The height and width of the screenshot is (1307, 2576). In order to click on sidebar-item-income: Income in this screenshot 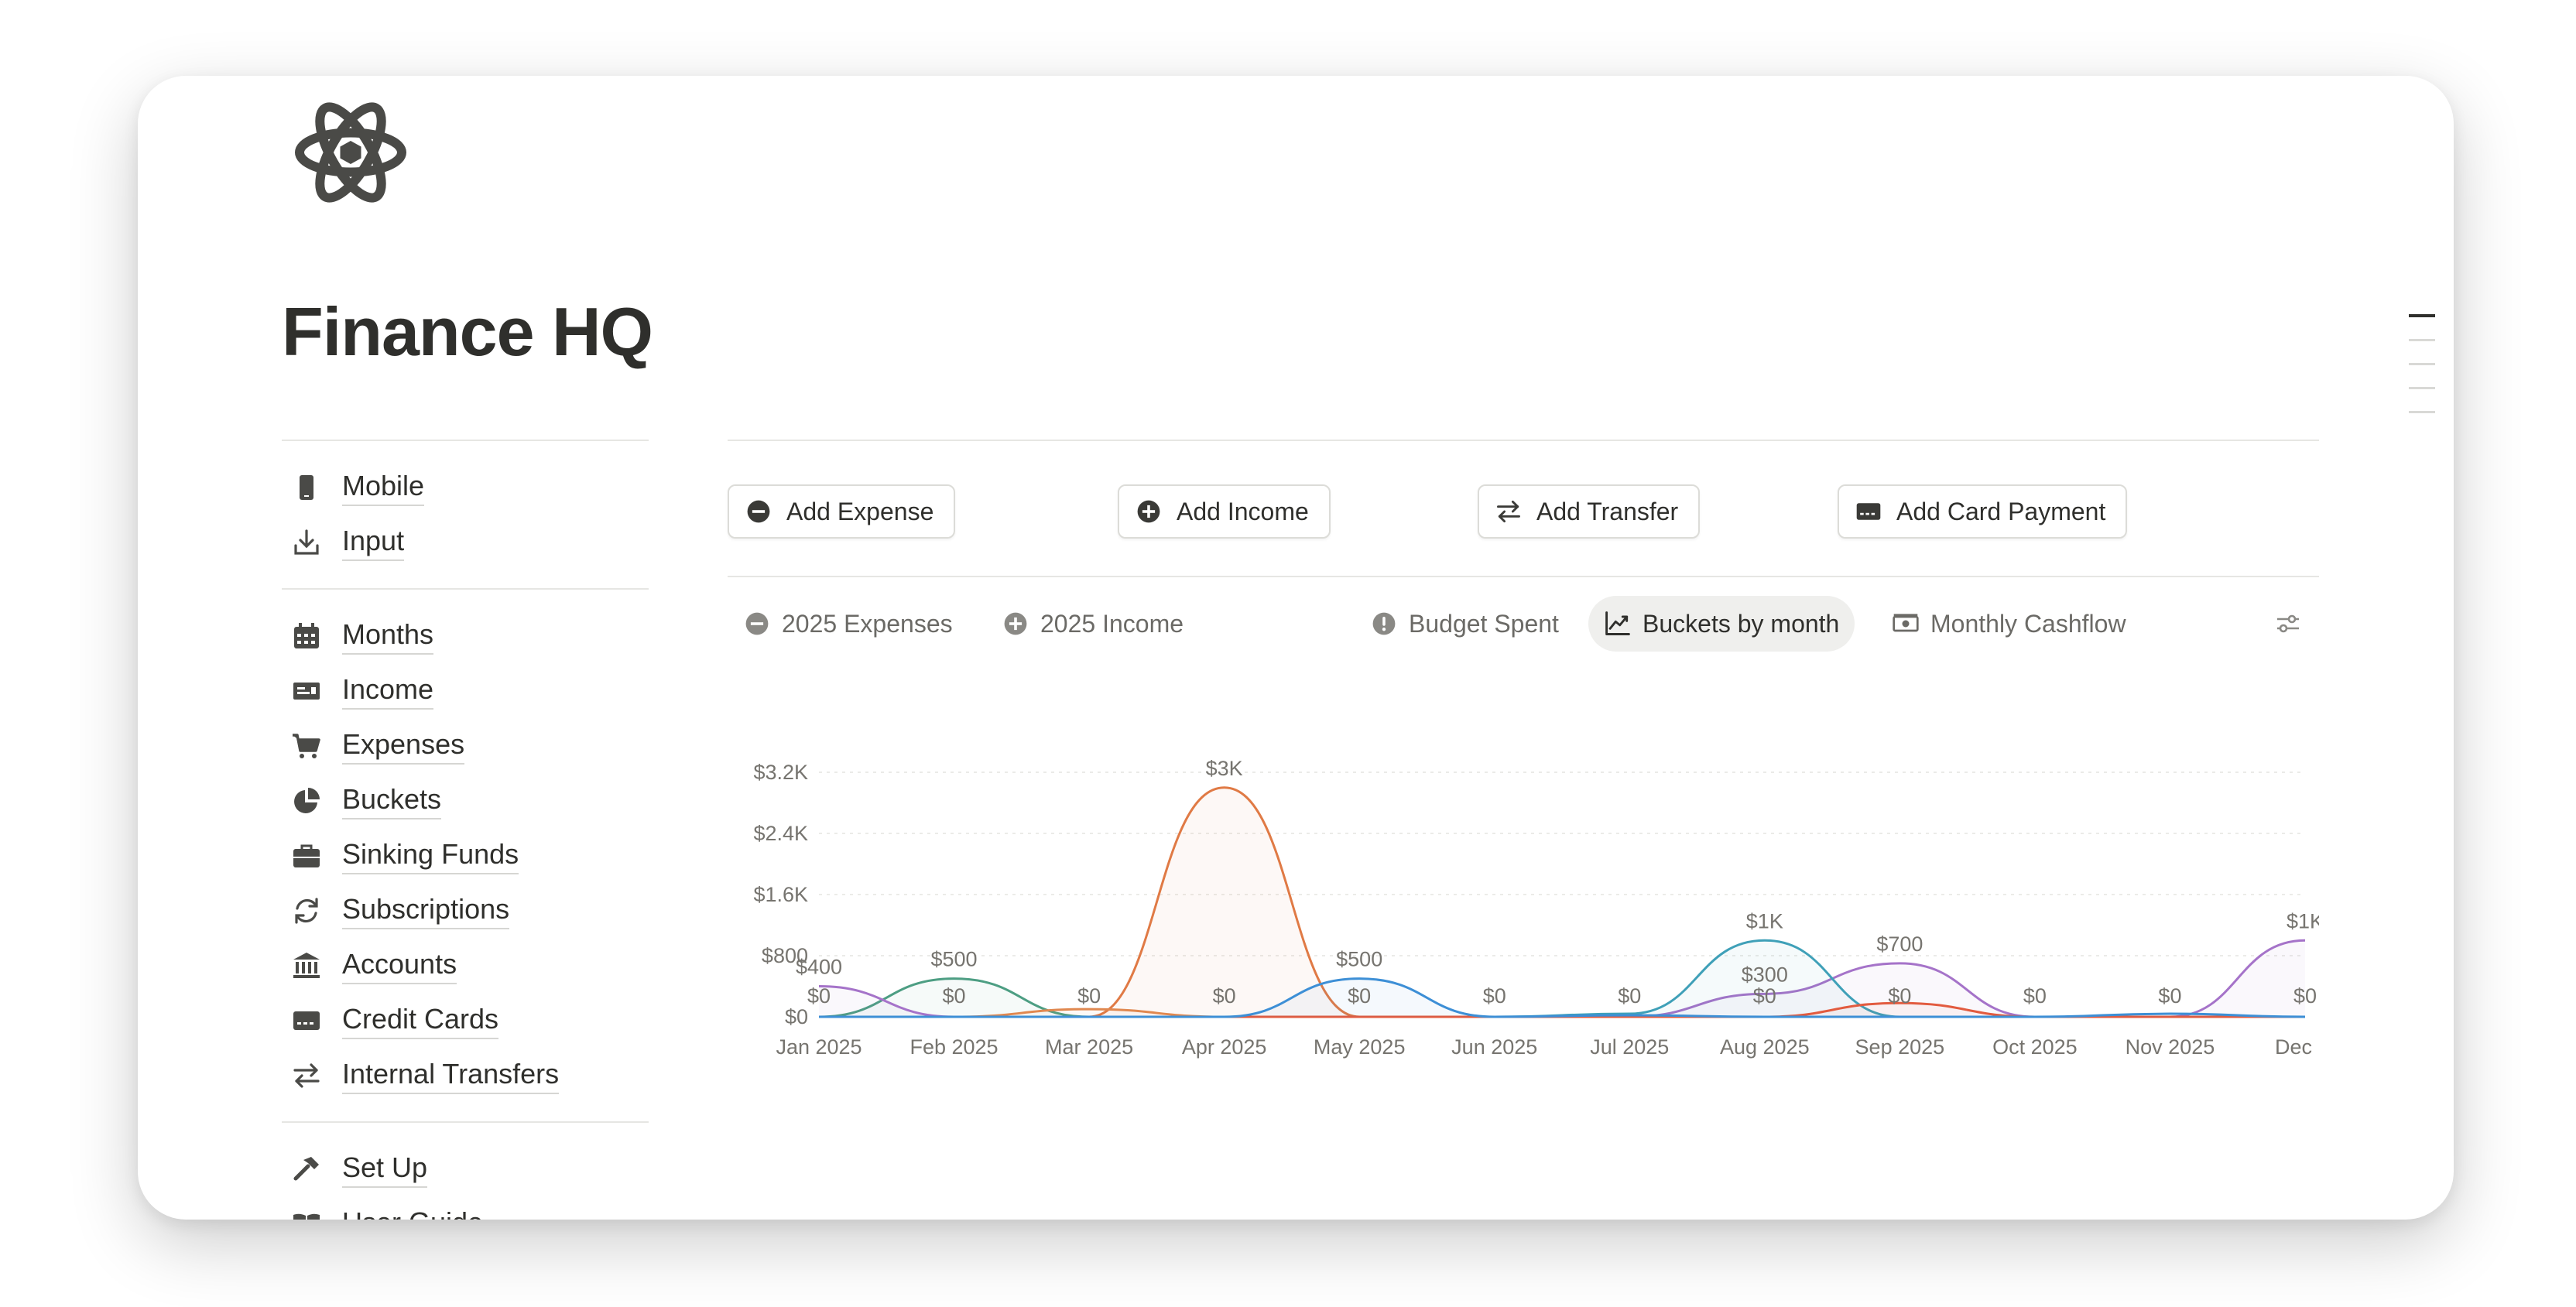, I will do `click(466, 691)`.